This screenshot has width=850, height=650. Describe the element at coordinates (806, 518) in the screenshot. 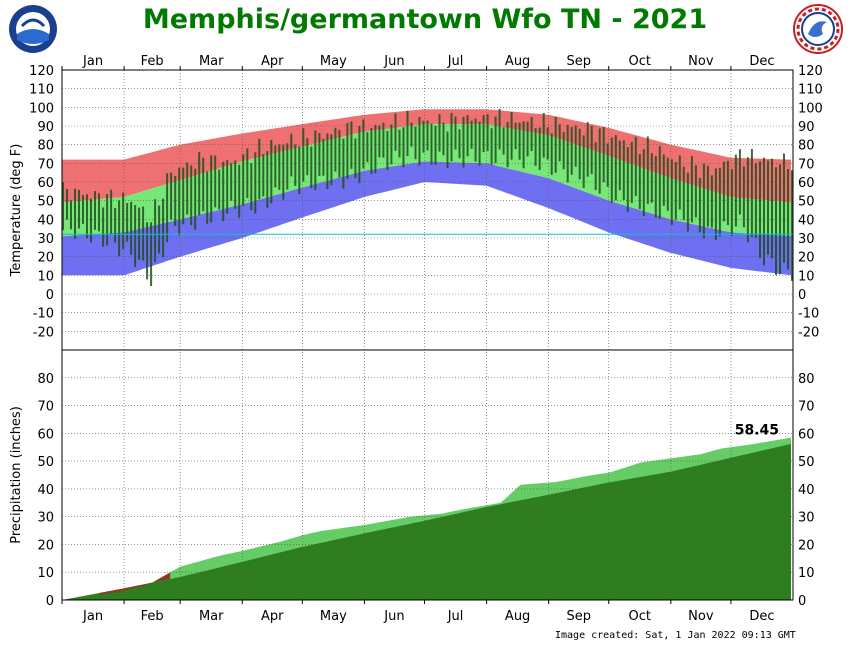

I see `precip-ytick-label-right: 30` at that location.